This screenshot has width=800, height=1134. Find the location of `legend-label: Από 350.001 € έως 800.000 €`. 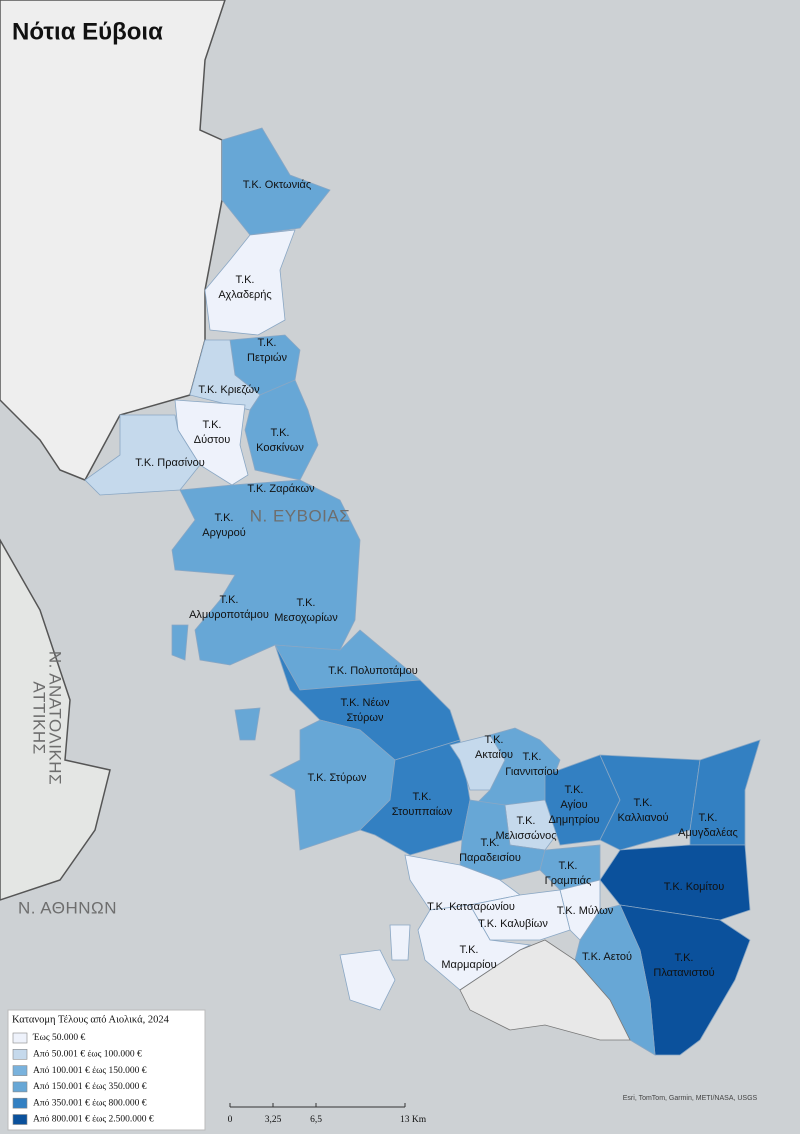

legend-label: Από 350.001 € έως 800.000 € is located at coordinates (90, 1103).